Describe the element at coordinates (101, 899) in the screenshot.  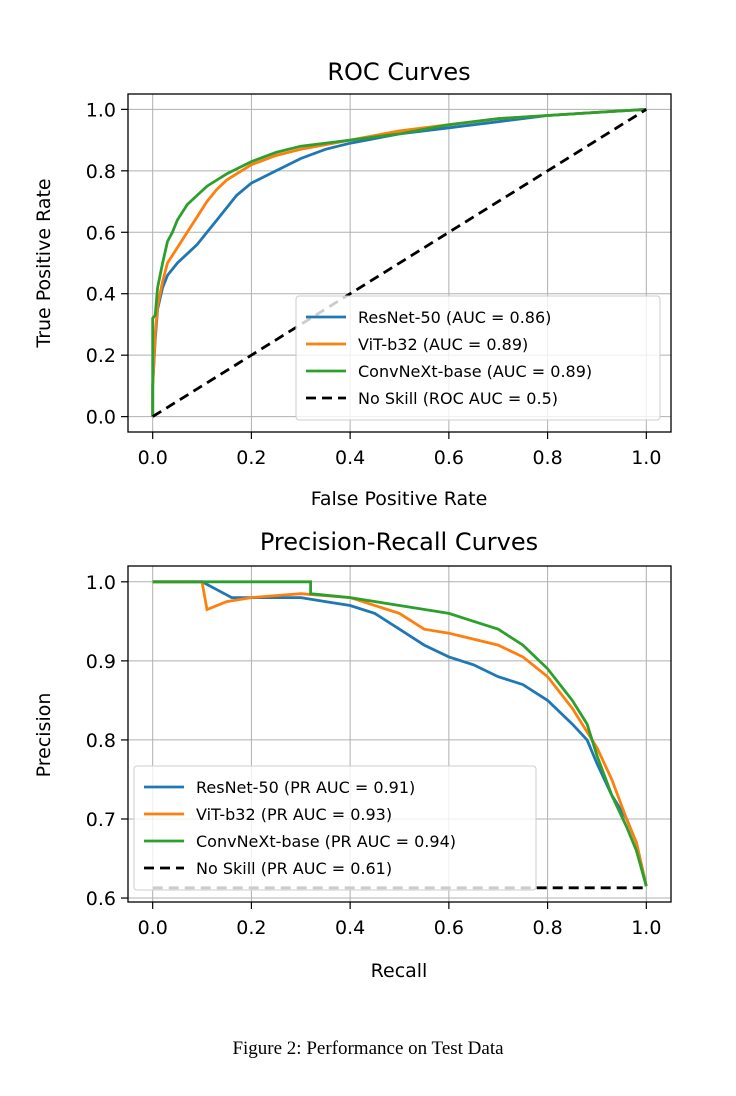
I see `pr-y-tick-label: 0.6` at that location.